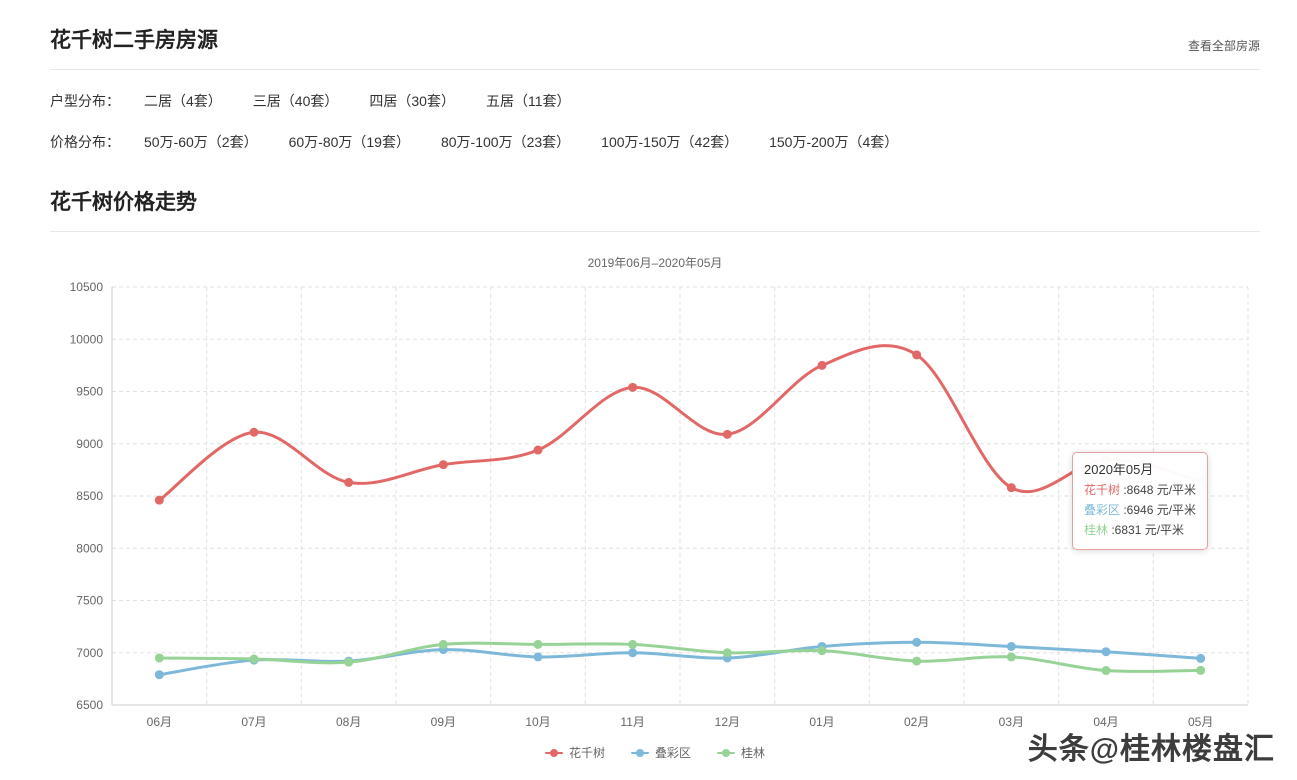  I want to click on x-axis-tick-label: 05月, so click(1200, 722).